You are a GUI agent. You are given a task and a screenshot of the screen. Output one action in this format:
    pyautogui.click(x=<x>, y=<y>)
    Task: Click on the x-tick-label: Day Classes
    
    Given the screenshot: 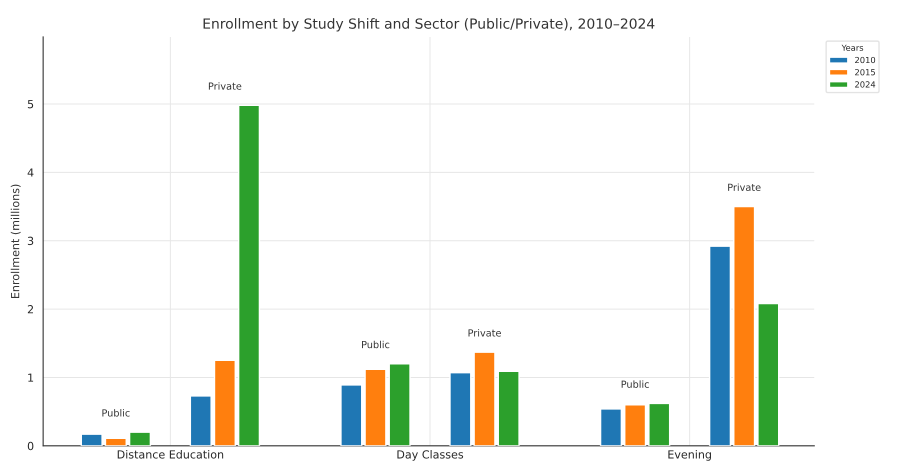 What is the action you would take?
    pyautogui.click(x=430, y=455)
    